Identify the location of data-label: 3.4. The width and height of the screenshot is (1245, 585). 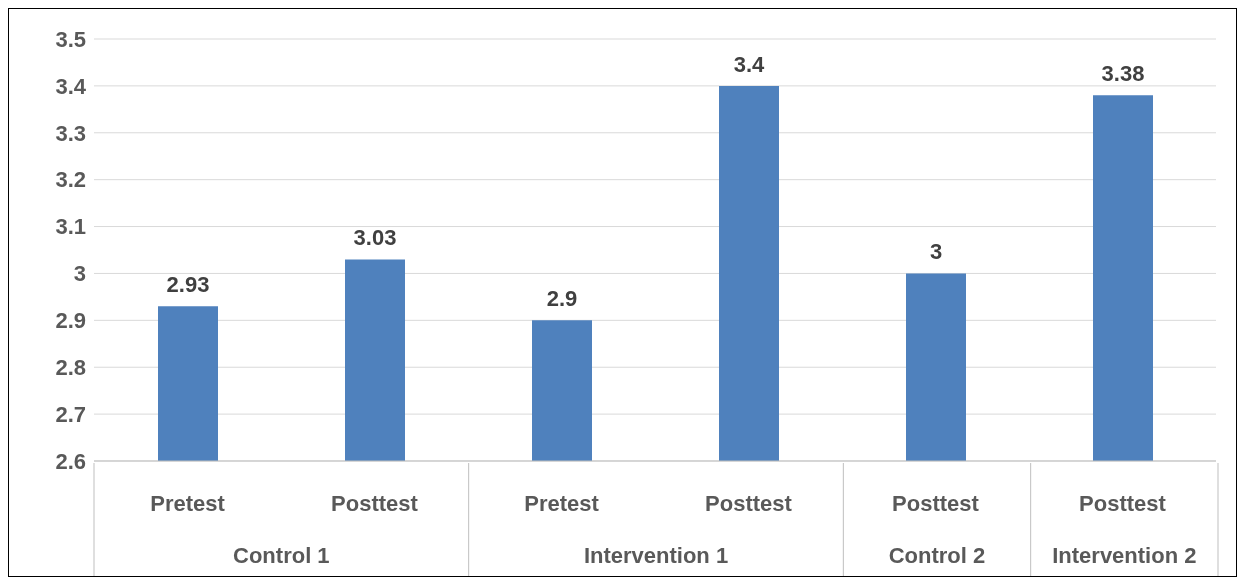
(749, 64).